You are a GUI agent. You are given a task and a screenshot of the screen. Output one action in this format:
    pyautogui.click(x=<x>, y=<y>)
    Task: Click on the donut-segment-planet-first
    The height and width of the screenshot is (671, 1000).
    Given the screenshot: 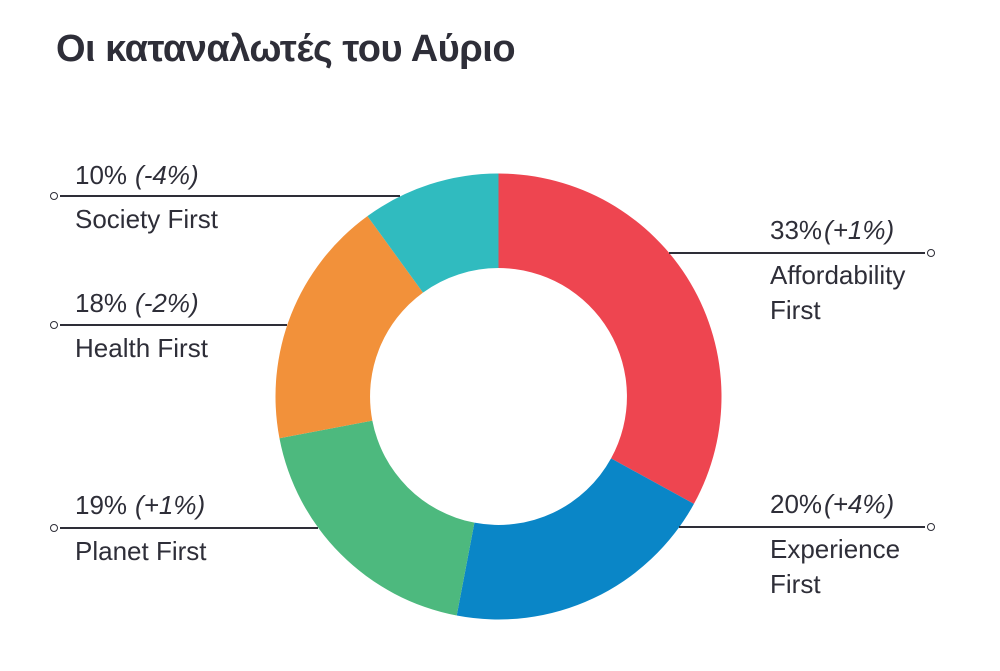 What is the action you would take?
    pyautogui.click(x=377, y=518)
    